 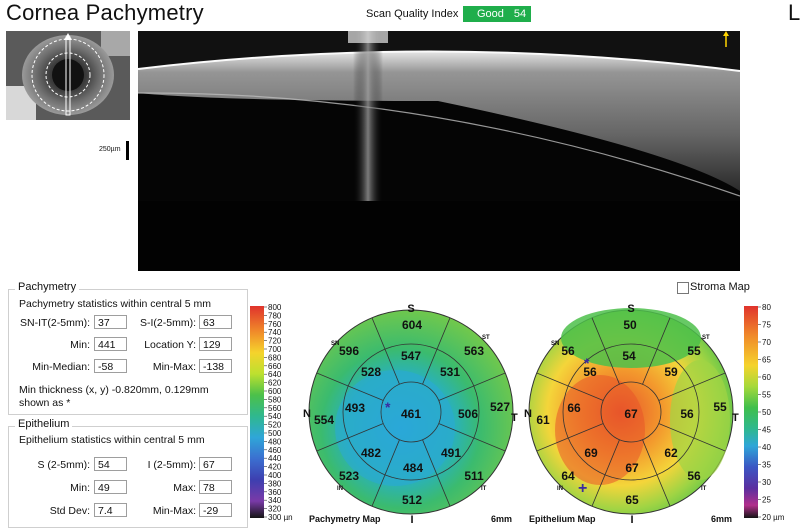 I want to click on epi-std-field: 7.4, so click(x=110, y=510).